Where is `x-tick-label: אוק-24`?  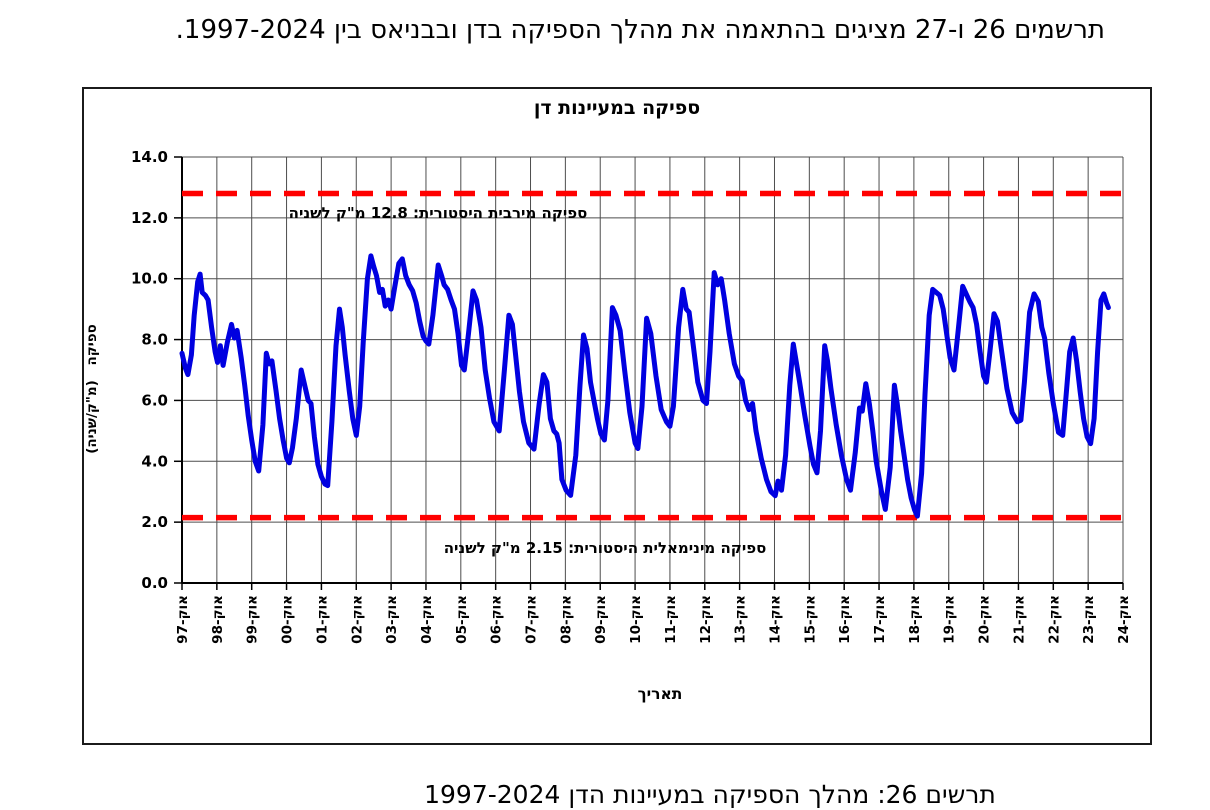
x-tick-label: אוק-24 is located at coordinates (1124, 619).